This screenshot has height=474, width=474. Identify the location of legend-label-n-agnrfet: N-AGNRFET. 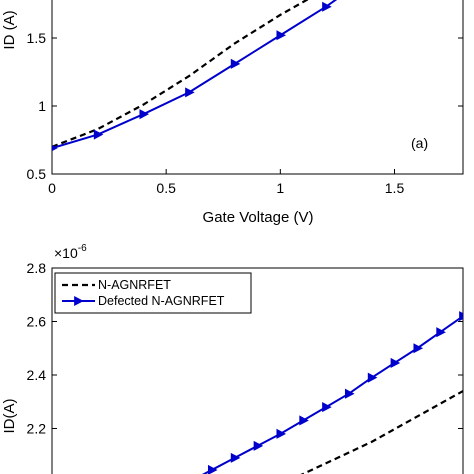
(134, 285).